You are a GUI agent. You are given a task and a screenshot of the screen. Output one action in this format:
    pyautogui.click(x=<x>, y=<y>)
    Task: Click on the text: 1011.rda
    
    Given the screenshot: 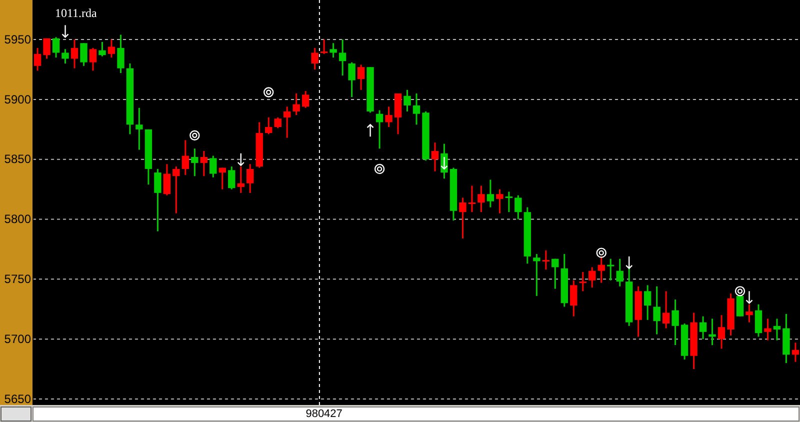 What is the action you would take?
    pyautogui.click(x=76, y=13)
    